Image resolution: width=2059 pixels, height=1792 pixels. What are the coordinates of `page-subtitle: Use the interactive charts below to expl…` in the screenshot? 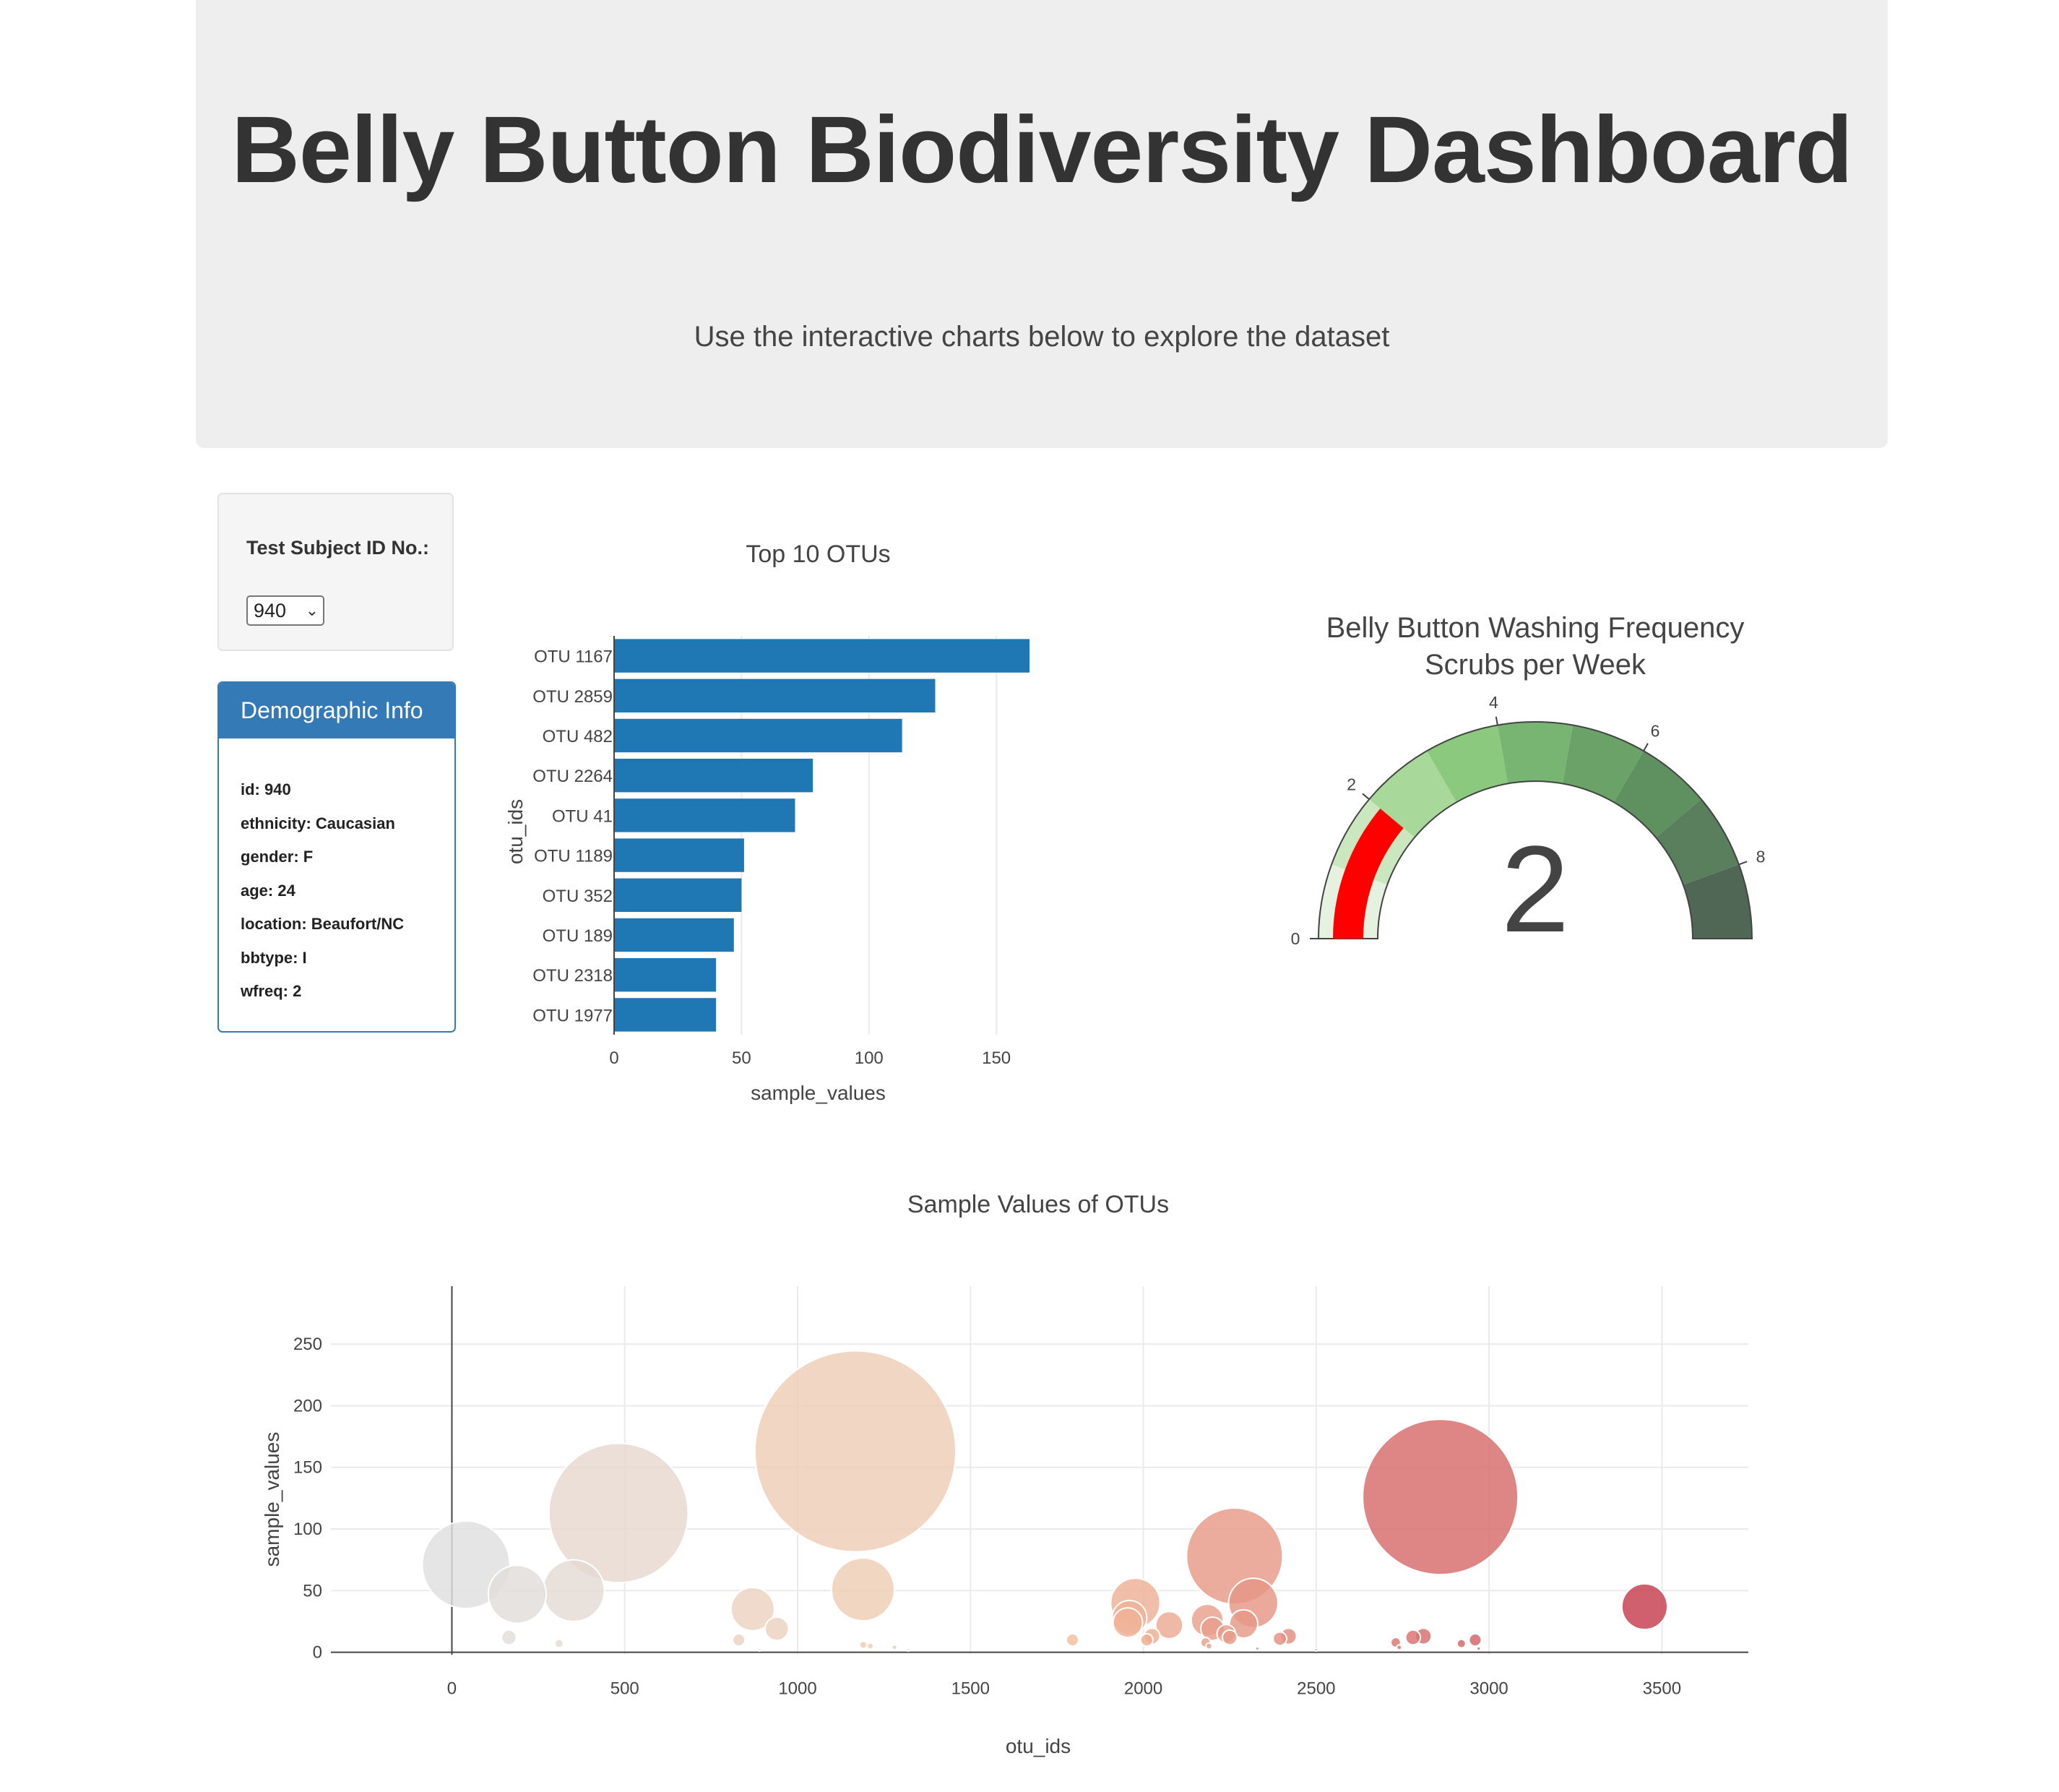 It's located at (1042, 337).